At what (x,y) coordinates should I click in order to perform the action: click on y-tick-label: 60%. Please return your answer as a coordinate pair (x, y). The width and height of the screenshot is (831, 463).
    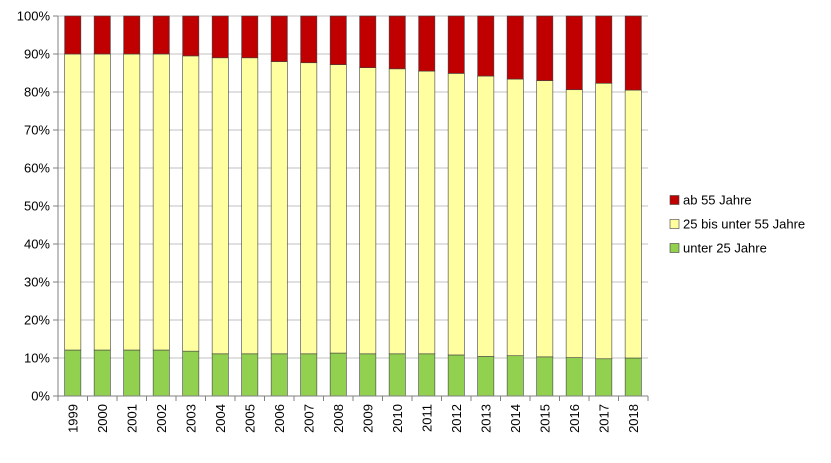
    Looking at the image, I should click on (37, 168).